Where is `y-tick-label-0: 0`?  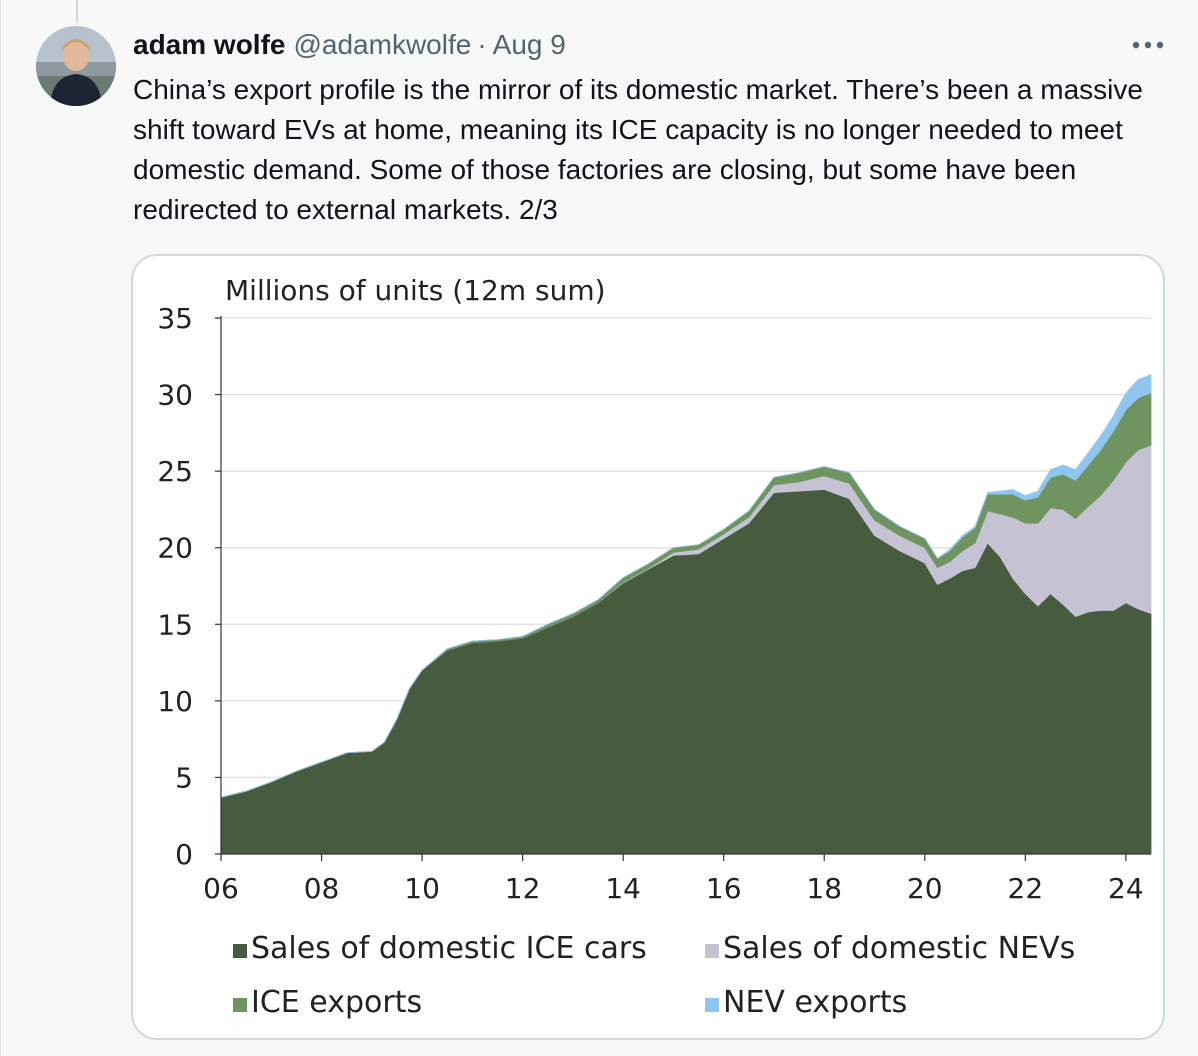 y-tick-label-0: 0 is located at coordinates (184, 854).